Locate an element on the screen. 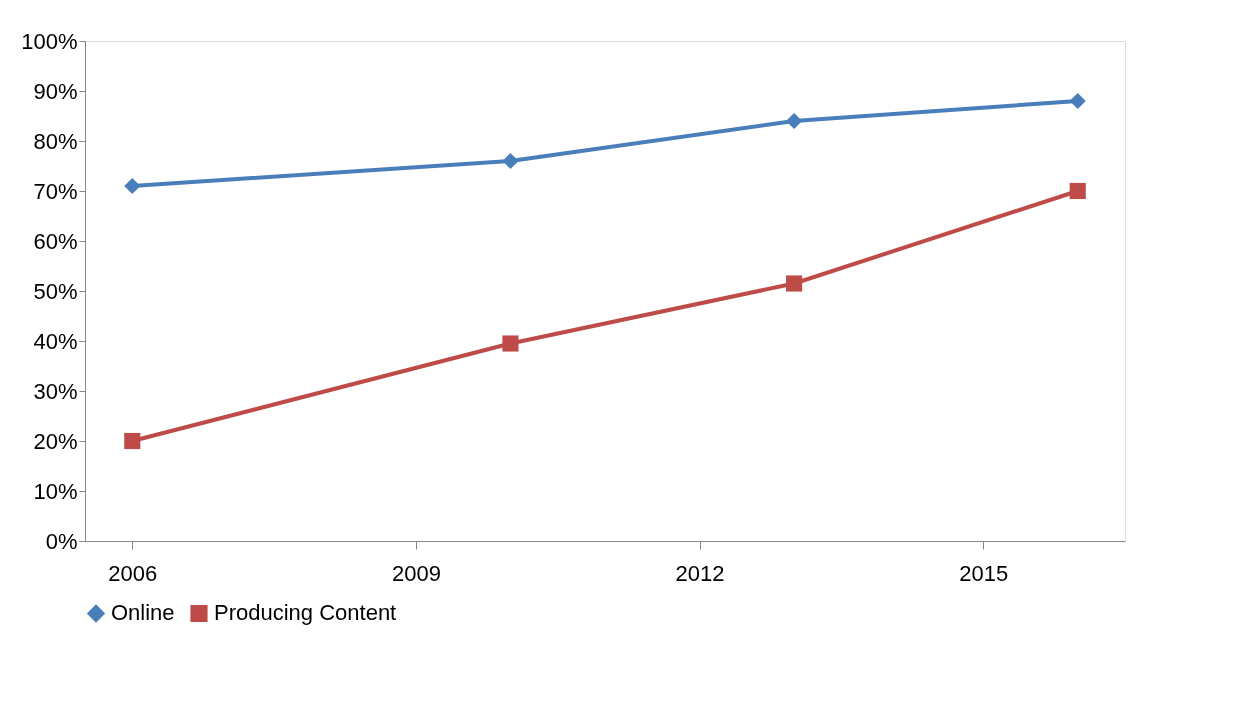 Image resolution: width=1253 pixels, height=714 pixels. y-tick-label: 90% is located at coordinates (55, 91).